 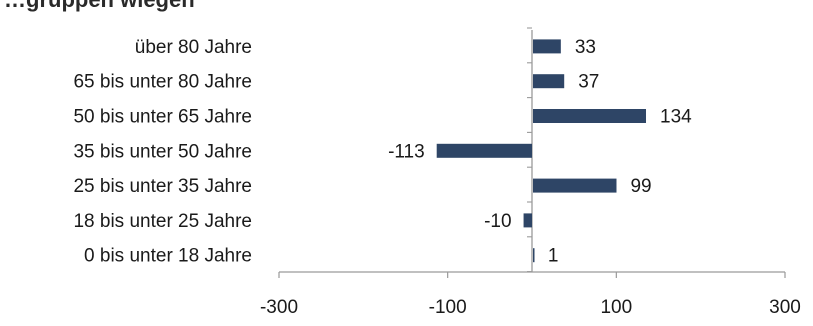 I want to click on data-label: 37, so click(x=588, y=82).